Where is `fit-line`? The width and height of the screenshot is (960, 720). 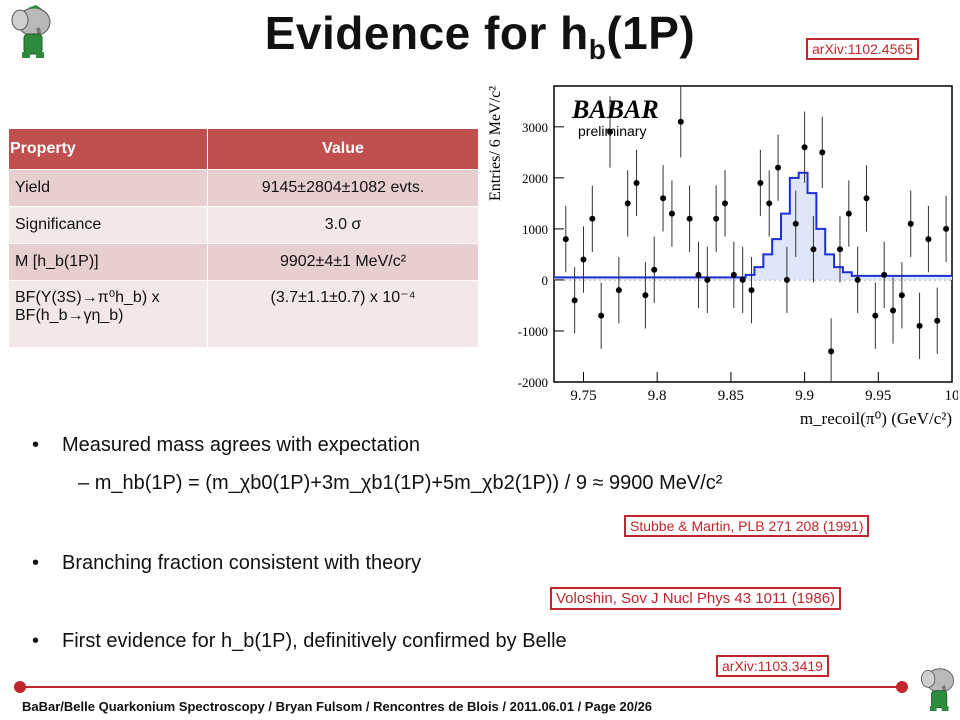 fit-line is located at coordinates (753, 225).